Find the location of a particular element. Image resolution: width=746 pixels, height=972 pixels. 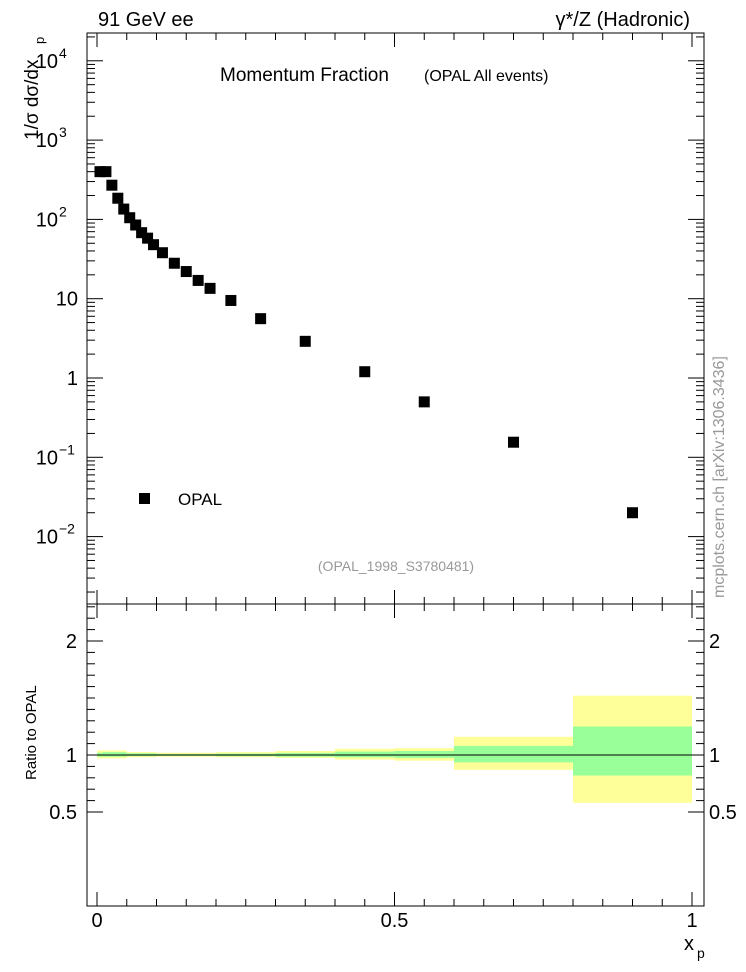

plot-subtitle: (OPAL All events) is located at coordinates (486, 76).